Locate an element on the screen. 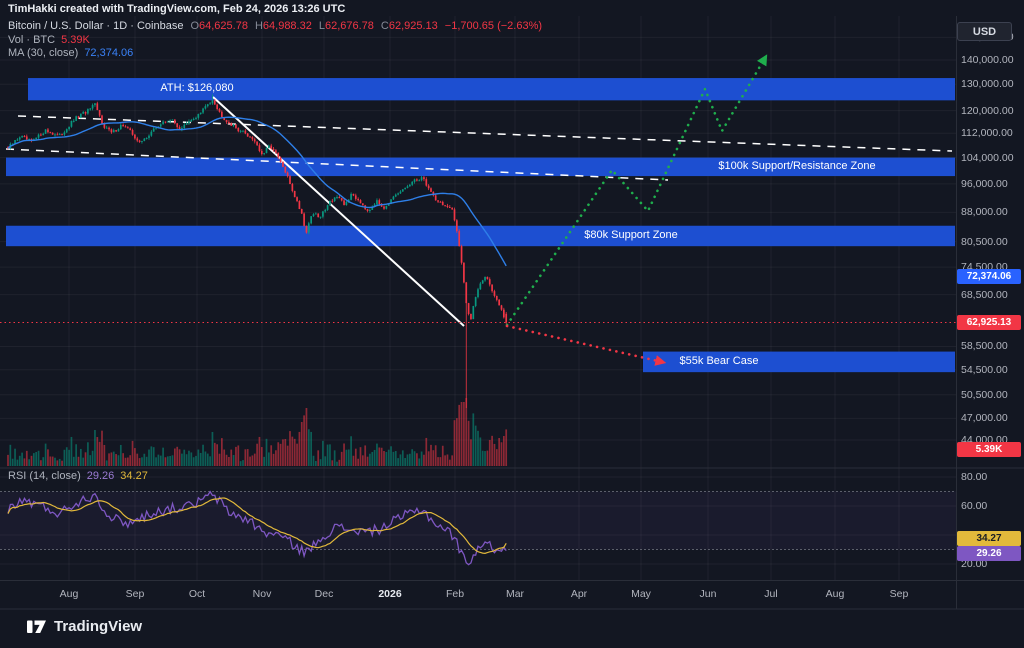  rsi-legend: RSI (14, close) 29.26 34.27 is located at coordinates (78, 477).